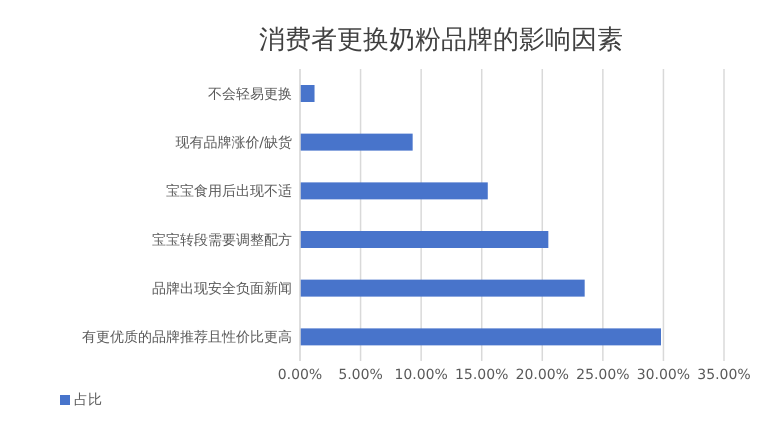 The image size is (762, 434). I want to click on legend-label: 占比, so click(88, 400).